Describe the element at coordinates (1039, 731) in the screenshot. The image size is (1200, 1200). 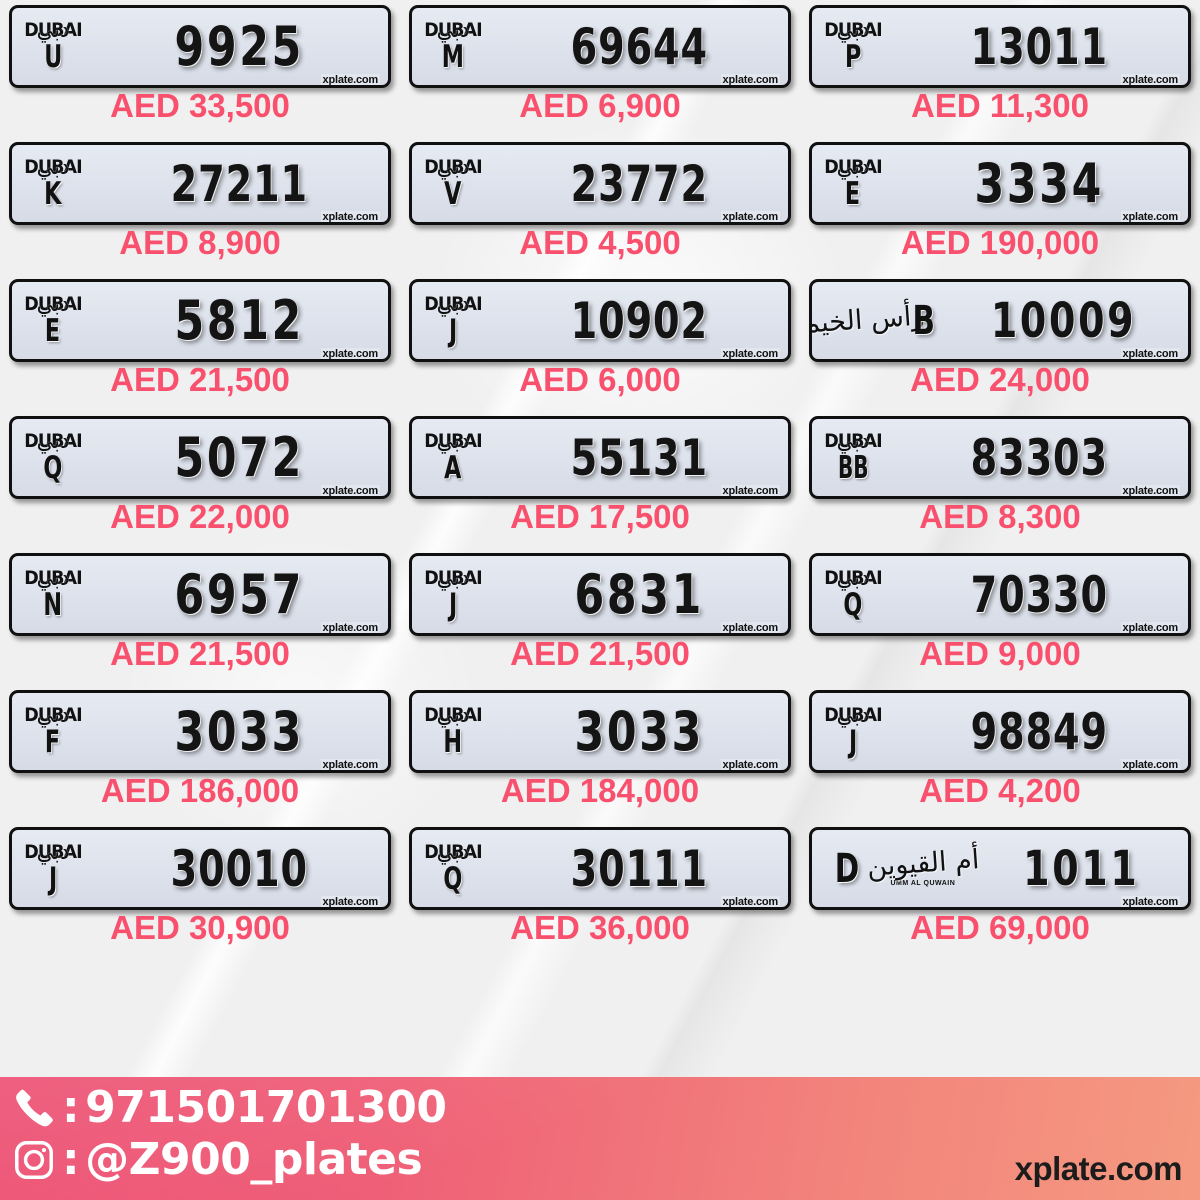
I see `plate-number: 98849` at that location.